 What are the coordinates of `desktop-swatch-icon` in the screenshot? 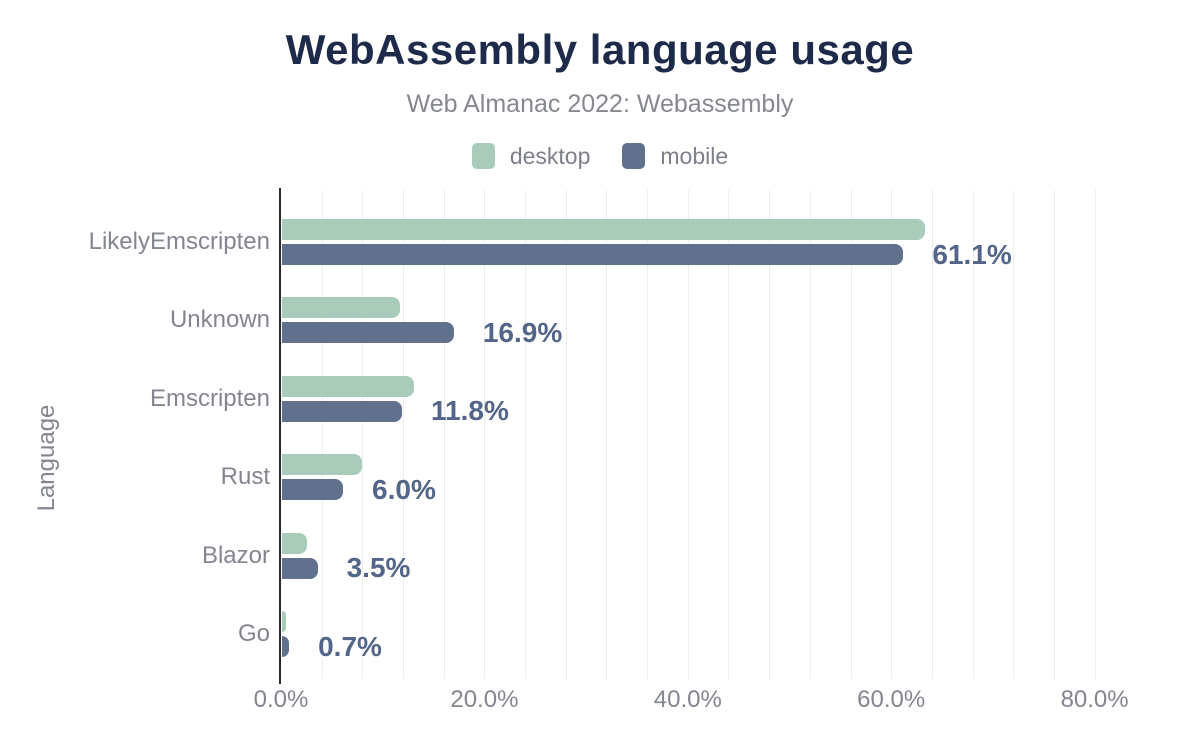 It's located at (483, 156).